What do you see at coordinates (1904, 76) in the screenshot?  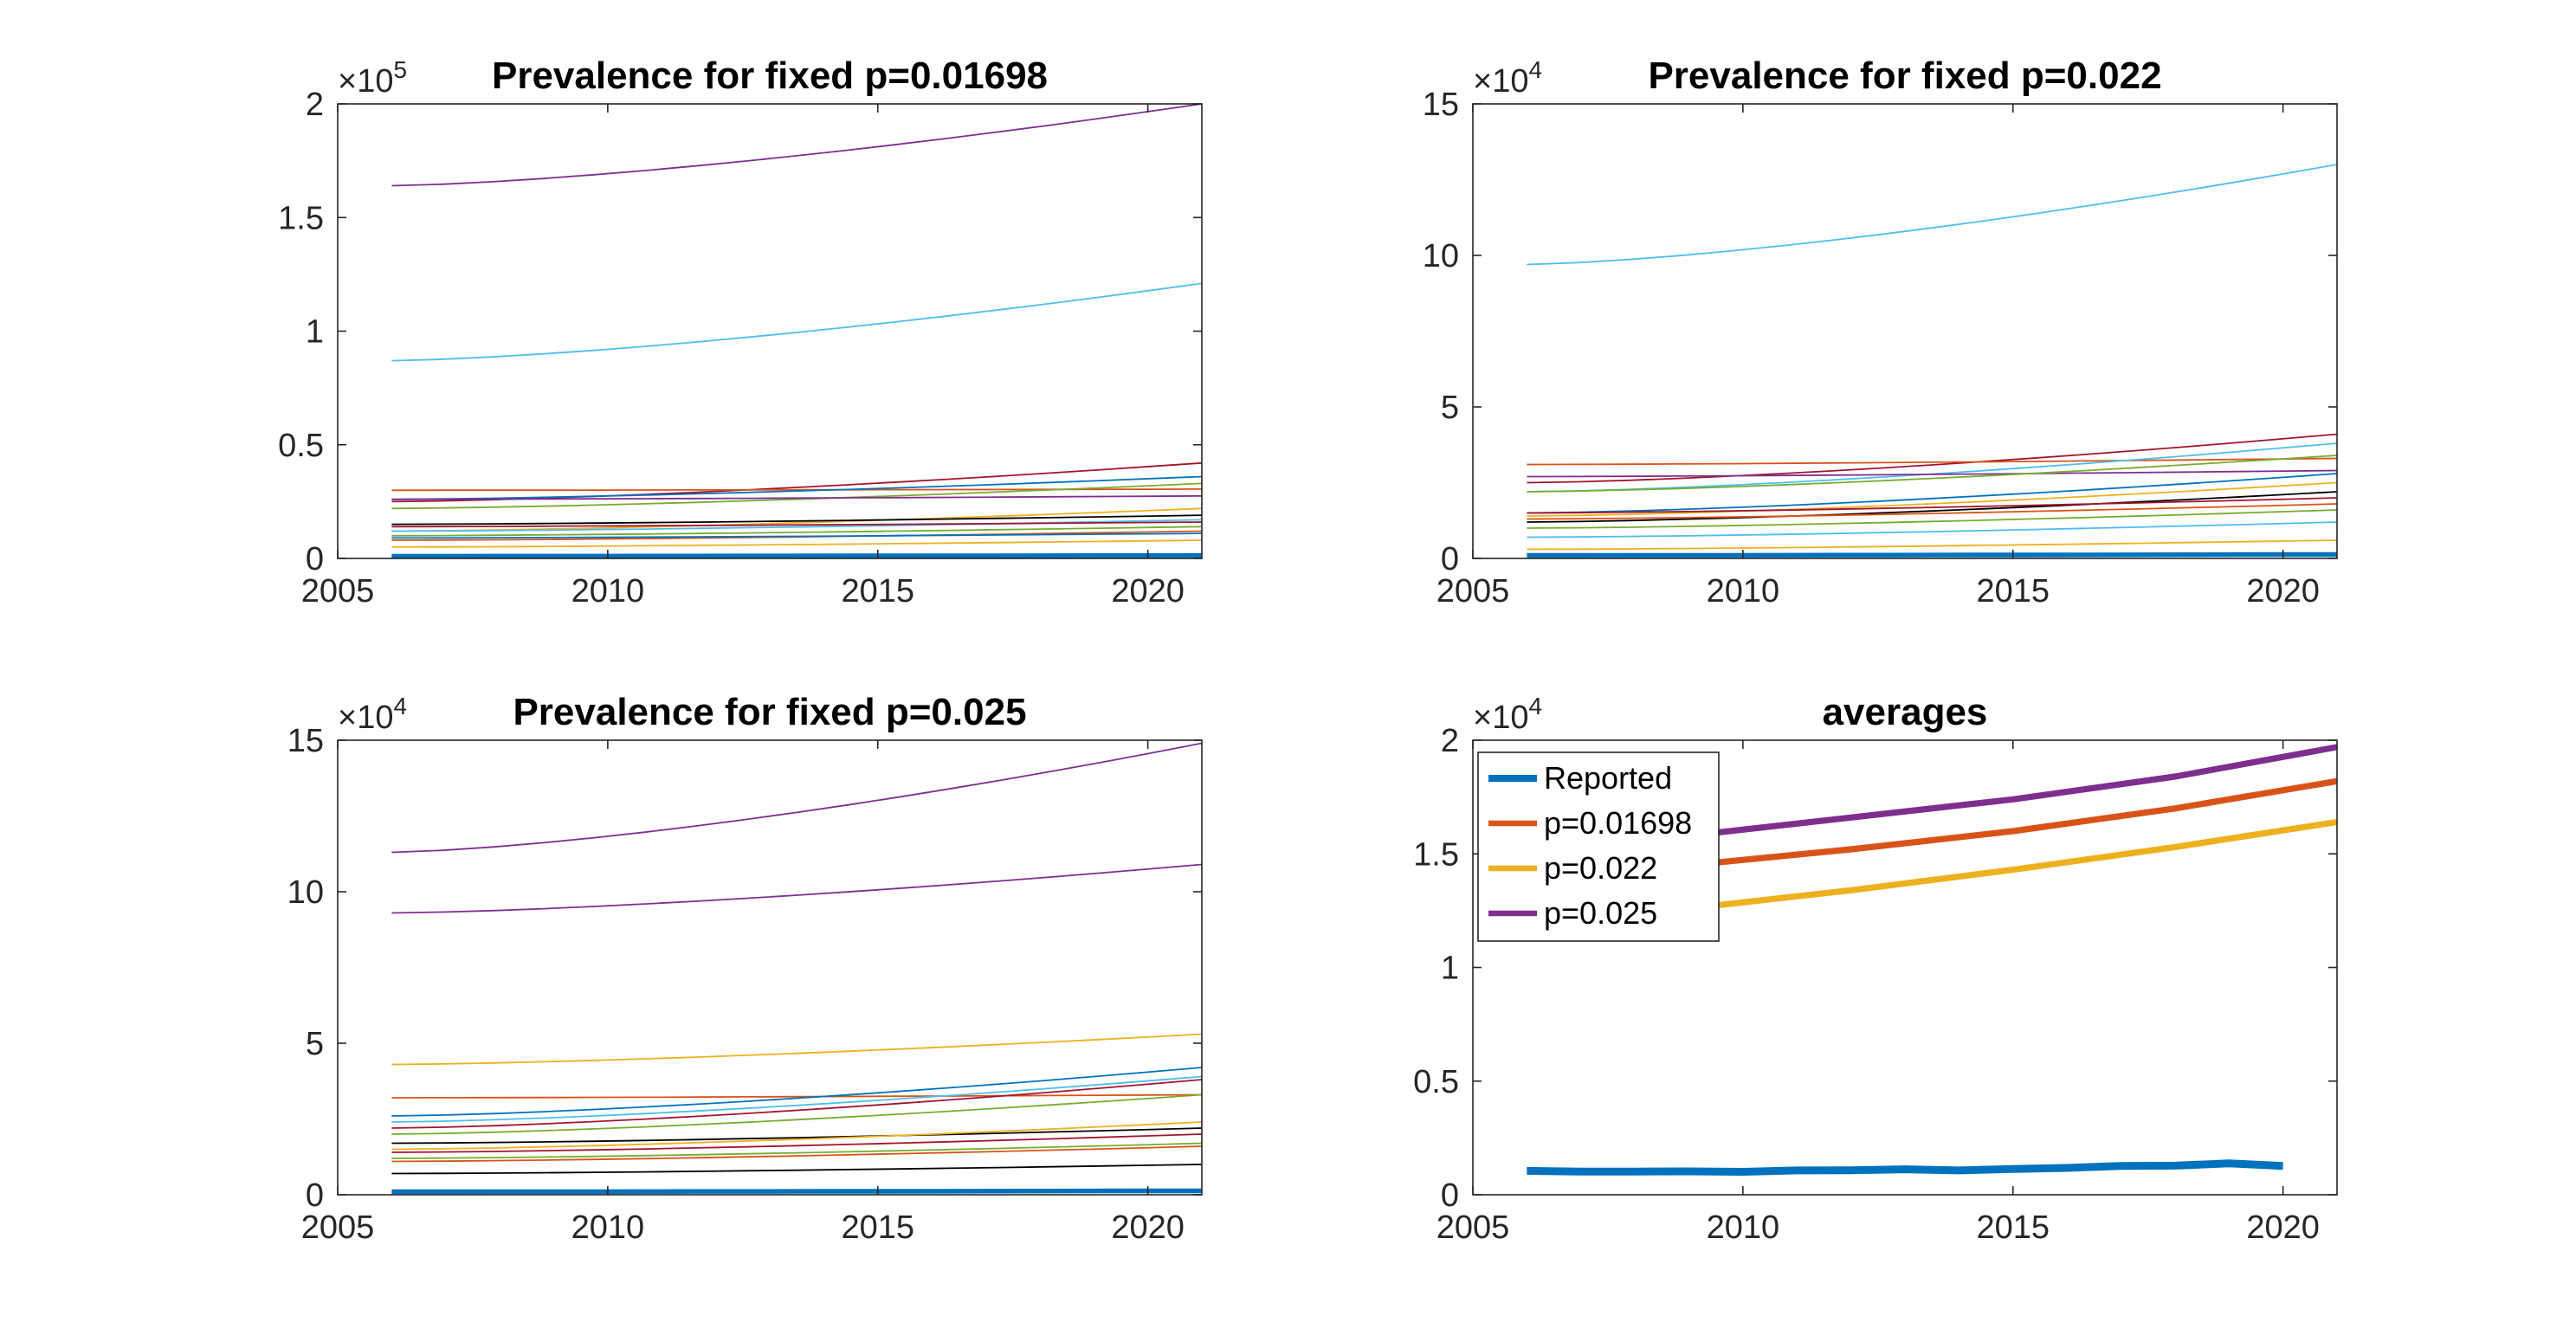 I see `chart-title: Prevalence for fixed p=0.022` at bounding box center [1904, 76].